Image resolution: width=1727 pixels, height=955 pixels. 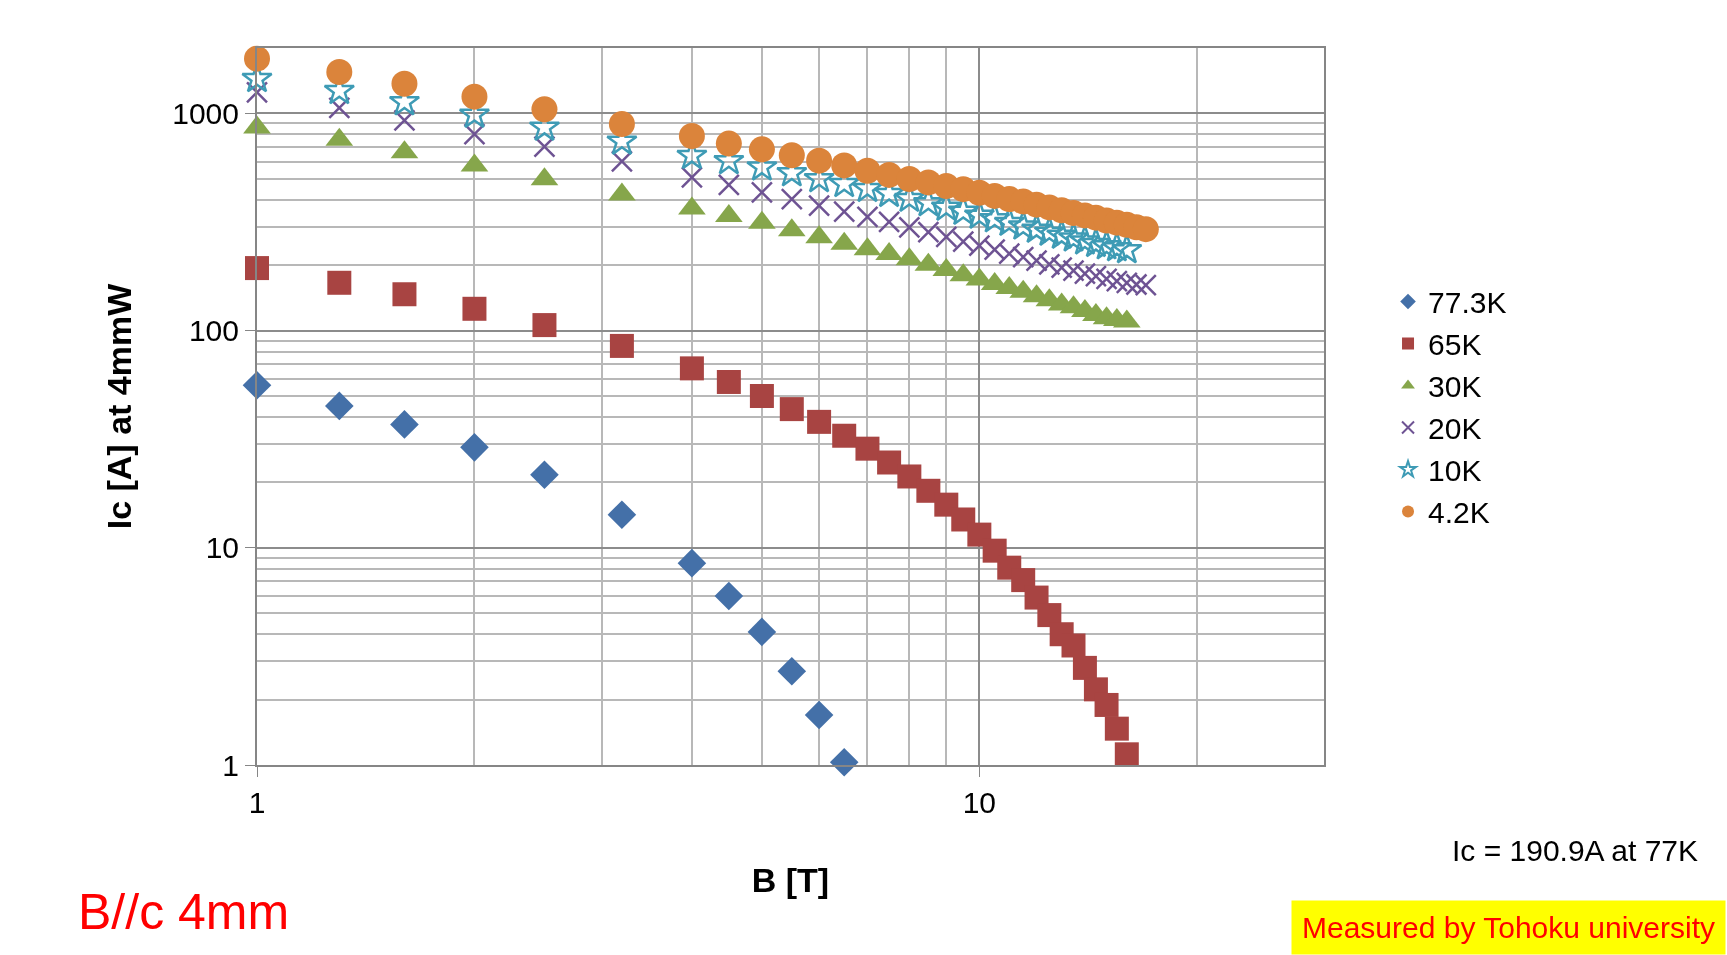 I want to click on text: B//c 4mm, so click(x=184, y=912).